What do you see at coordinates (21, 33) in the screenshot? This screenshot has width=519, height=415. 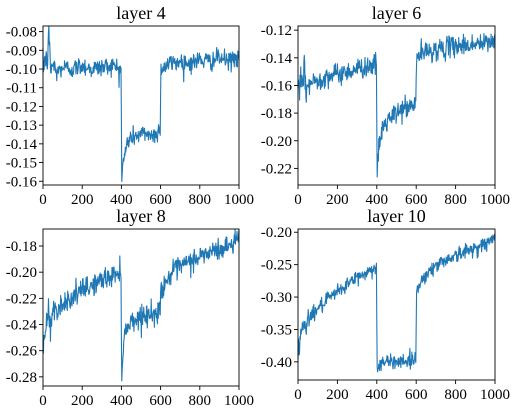 I see `y-tick-label: -0.08` at bounding box center [21, 33].